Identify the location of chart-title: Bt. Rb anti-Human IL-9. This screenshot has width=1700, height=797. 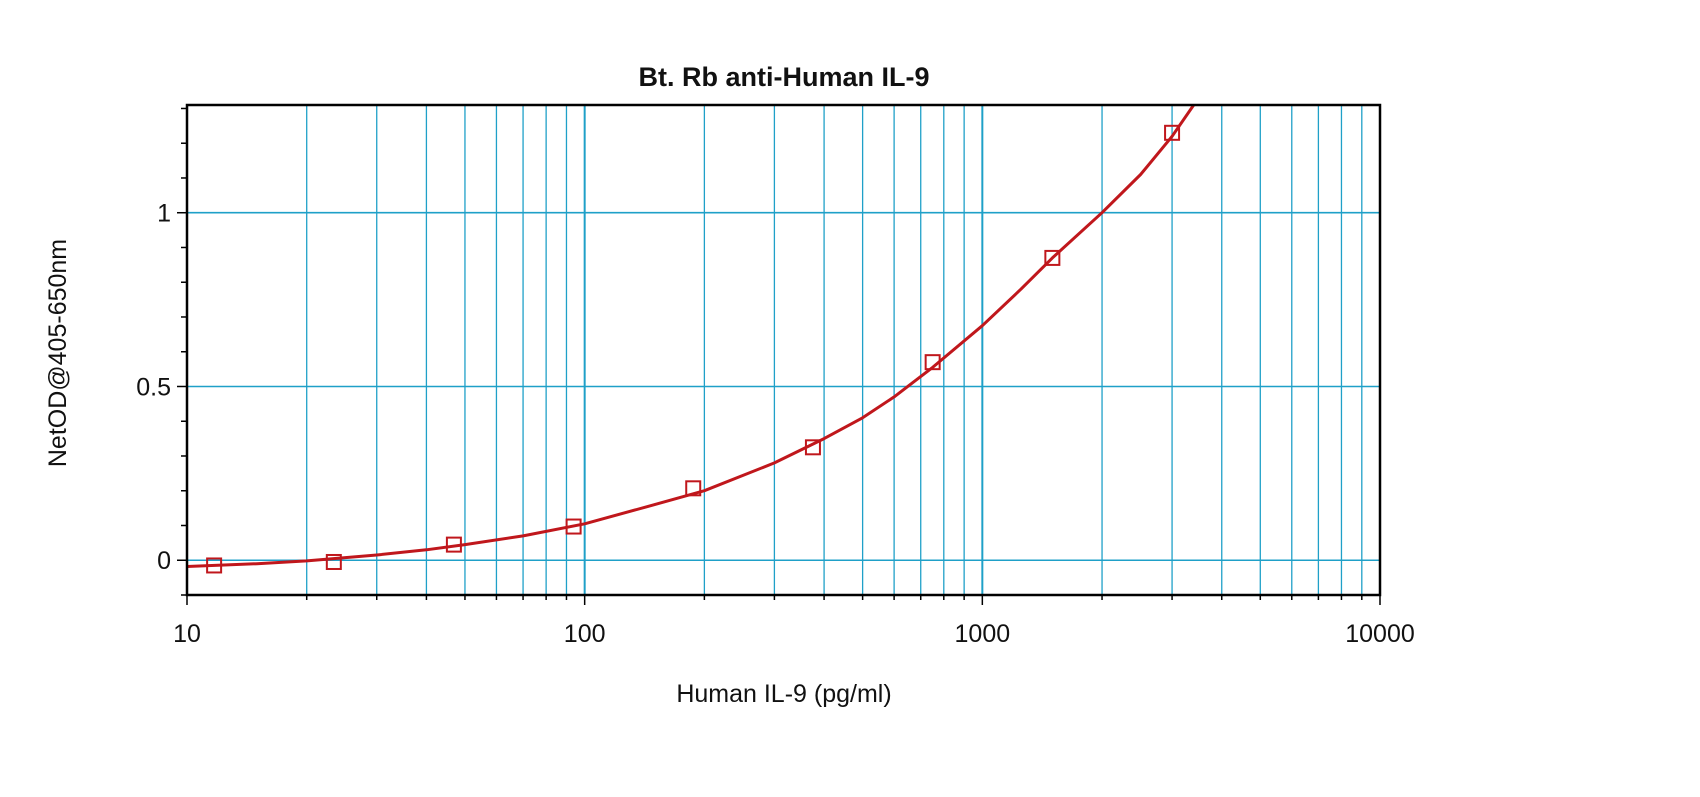
(784, 77).